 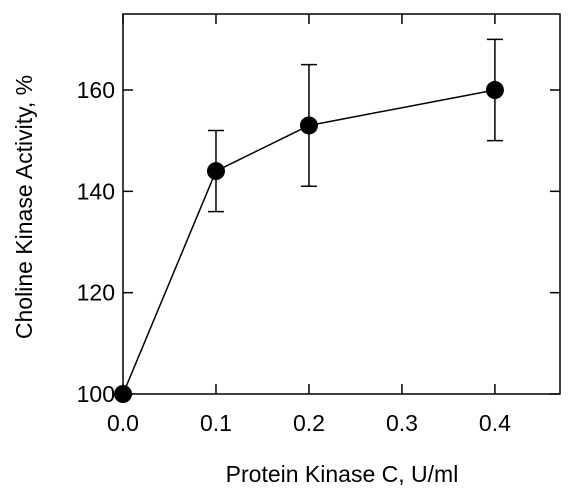 What do you see at coordinates (123, 423) in the screenshot?
I see `x-tick-label: 0.0` at bounding box center [123, 423].